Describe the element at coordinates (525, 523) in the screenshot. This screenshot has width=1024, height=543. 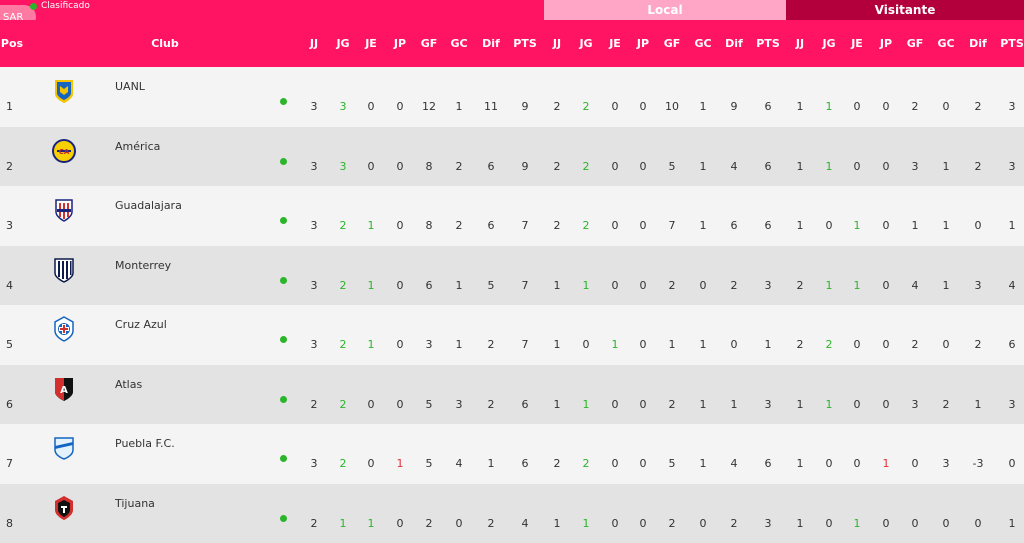
I see `stat-overall-pts: 4` at that location.